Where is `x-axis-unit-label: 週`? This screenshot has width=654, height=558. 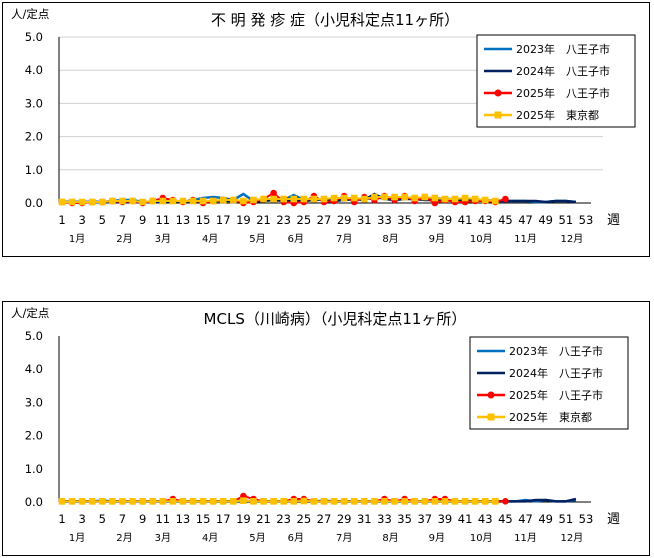 x-axis-unit-label: 週 is located at coordinates (613, 220).